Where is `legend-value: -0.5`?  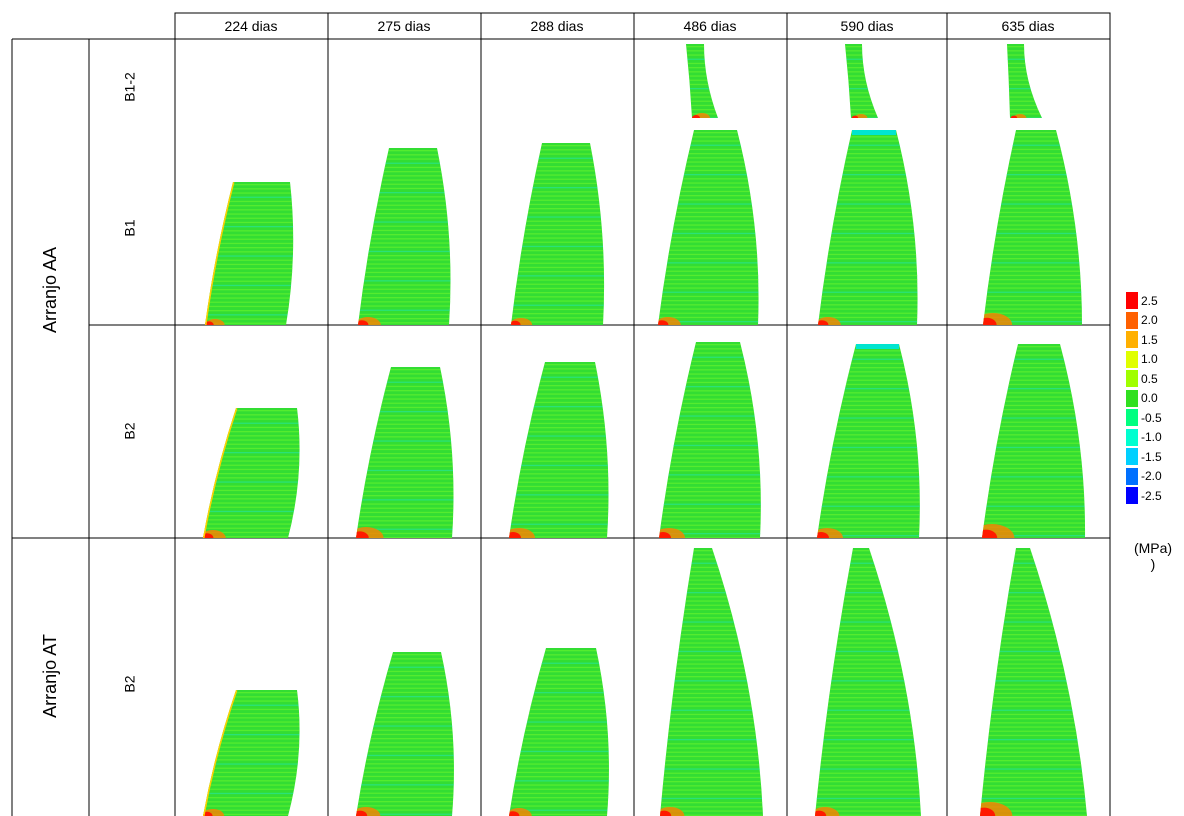
legend-value: -0.5 is located at coordinates (1151, 417).